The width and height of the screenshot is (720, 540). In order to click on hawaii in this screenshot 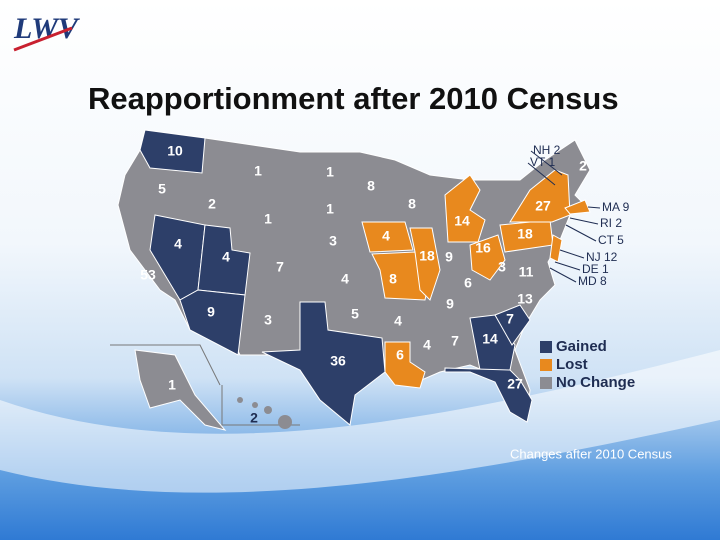, I will do `click(264, 413)`.